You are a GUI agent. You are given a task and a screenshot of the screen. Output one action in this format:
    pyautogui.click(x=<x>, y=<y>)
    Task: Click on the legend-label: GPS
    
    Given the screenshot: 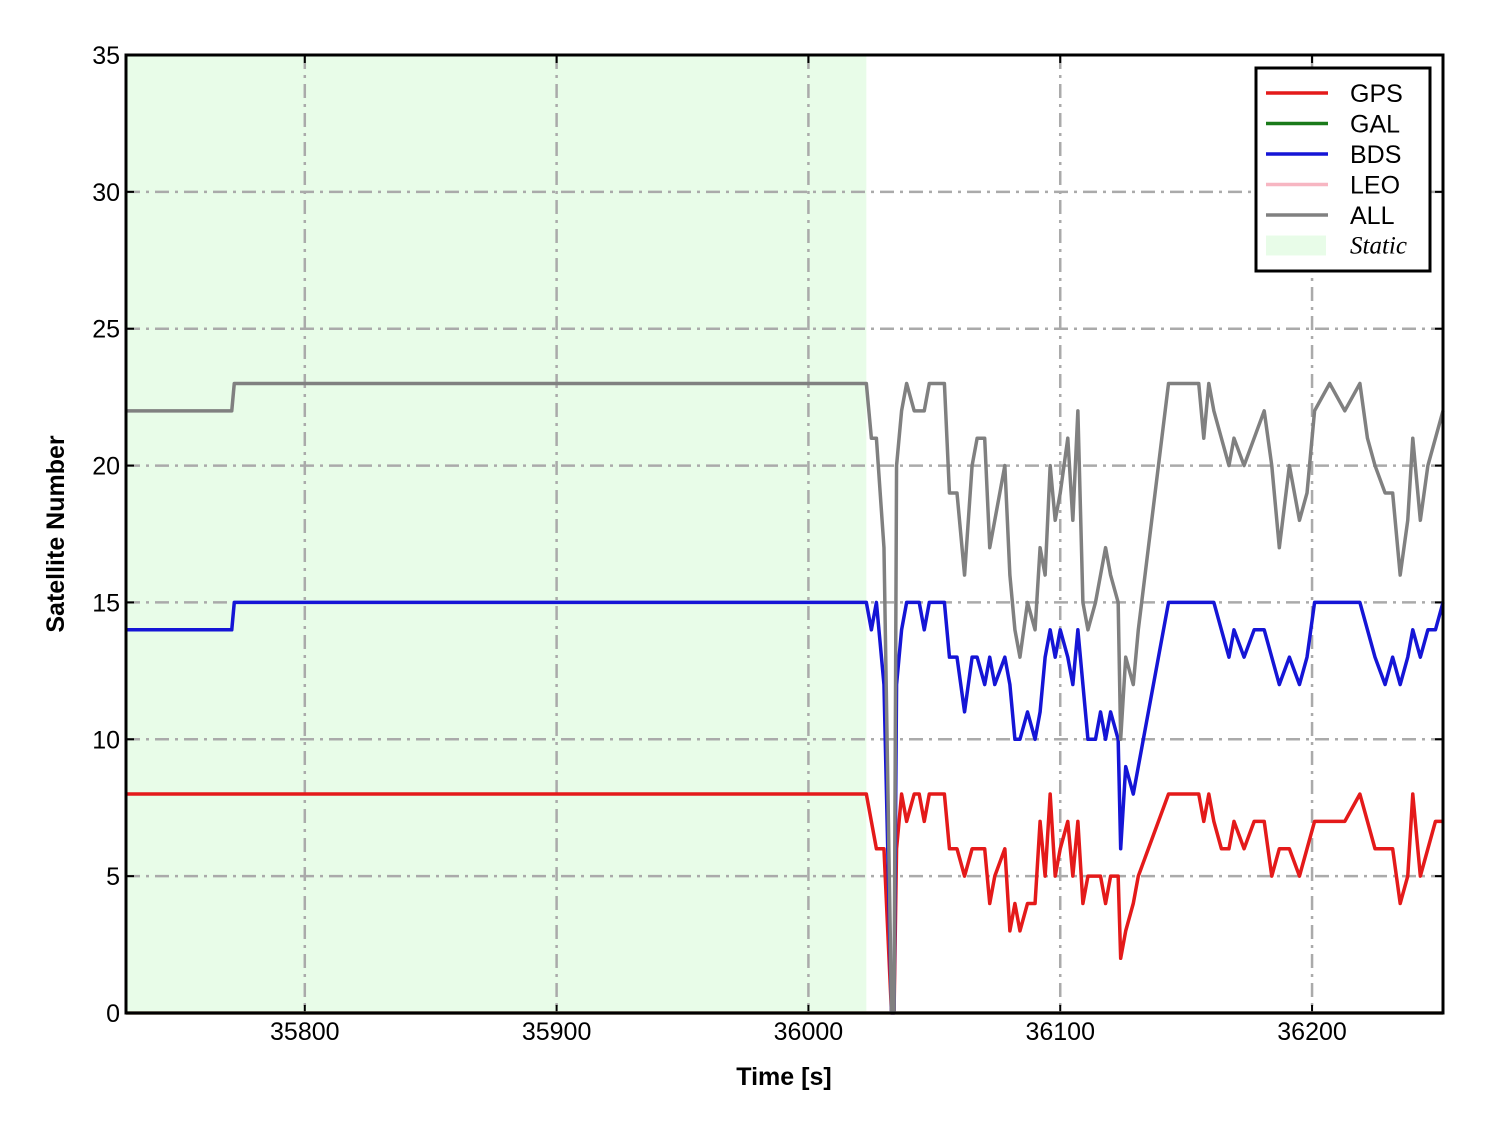 What is the action you would take?
    pyautogui.click(x=1376, y=94)
    